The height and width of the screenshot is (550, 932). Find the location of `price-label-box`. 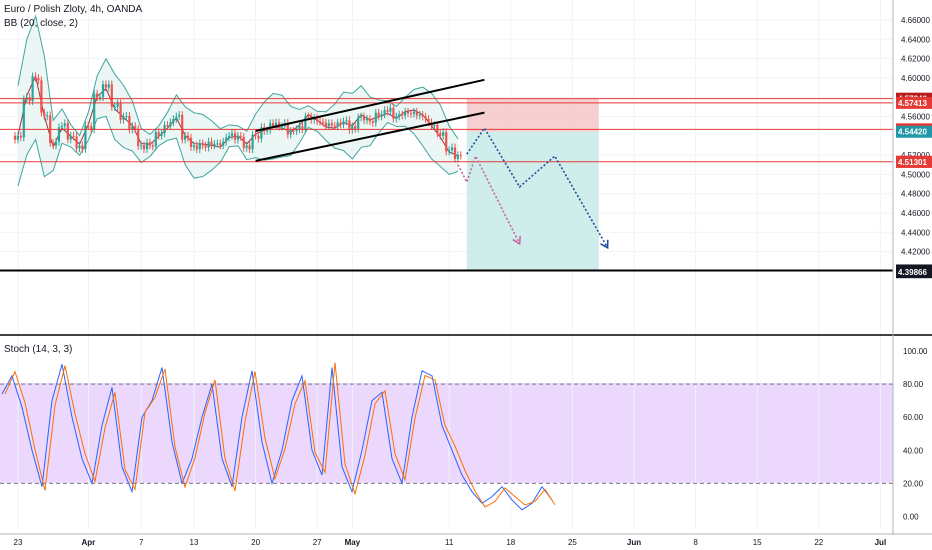

price-label-box is located at coordinates (914, 161).